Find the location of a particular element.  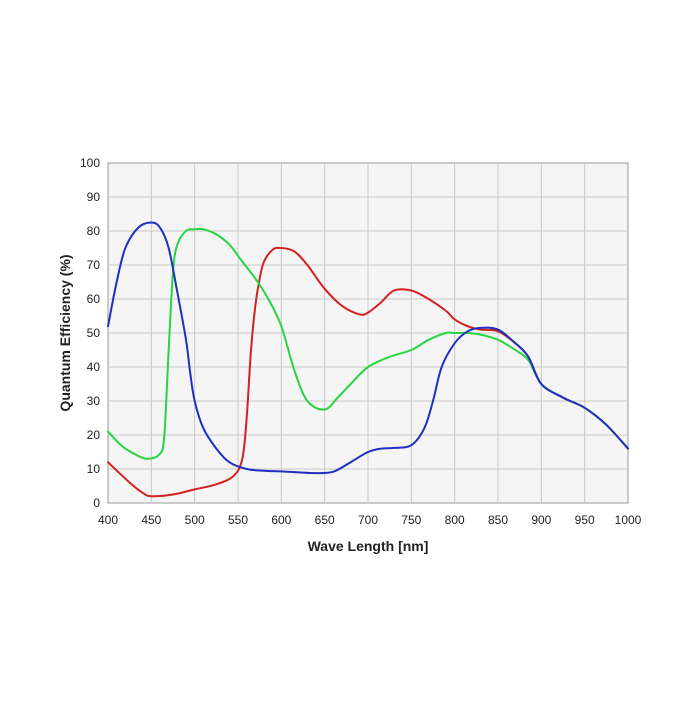

x-tick-label: 1000 is located at coordinates (628, 520).